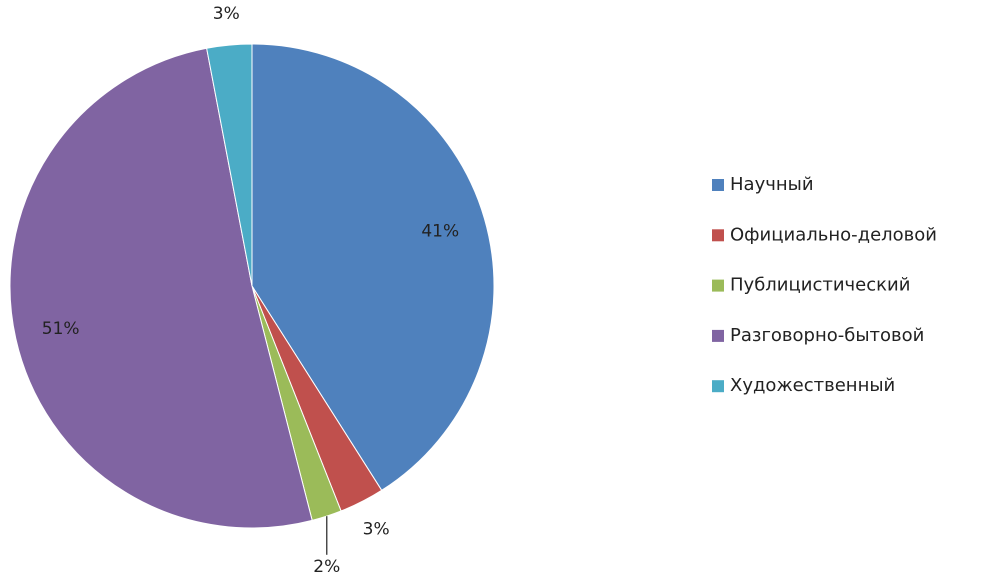  Describe the element at coordinates (61, 329) in the screenshot. I see `data-label: 51%` at that location.